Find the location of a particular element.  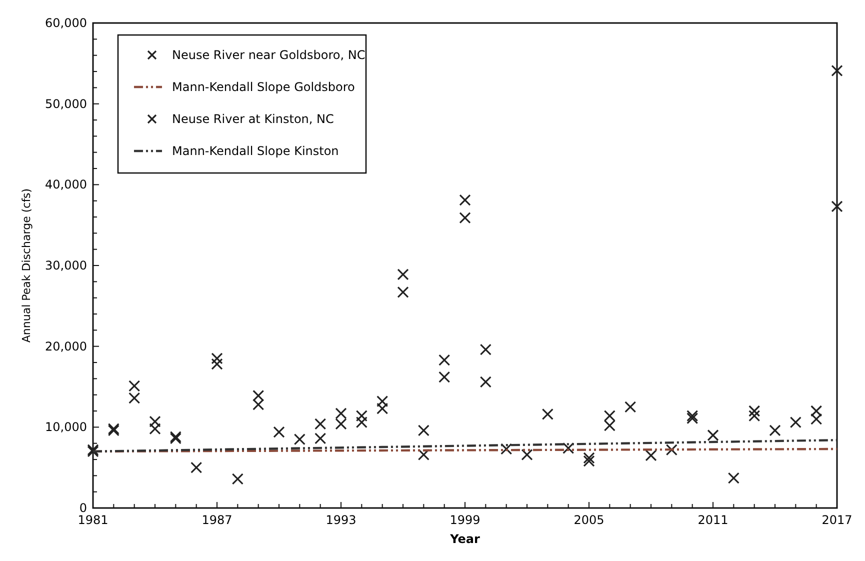

x-axis-title: Year is located at coordinates (464, 539).